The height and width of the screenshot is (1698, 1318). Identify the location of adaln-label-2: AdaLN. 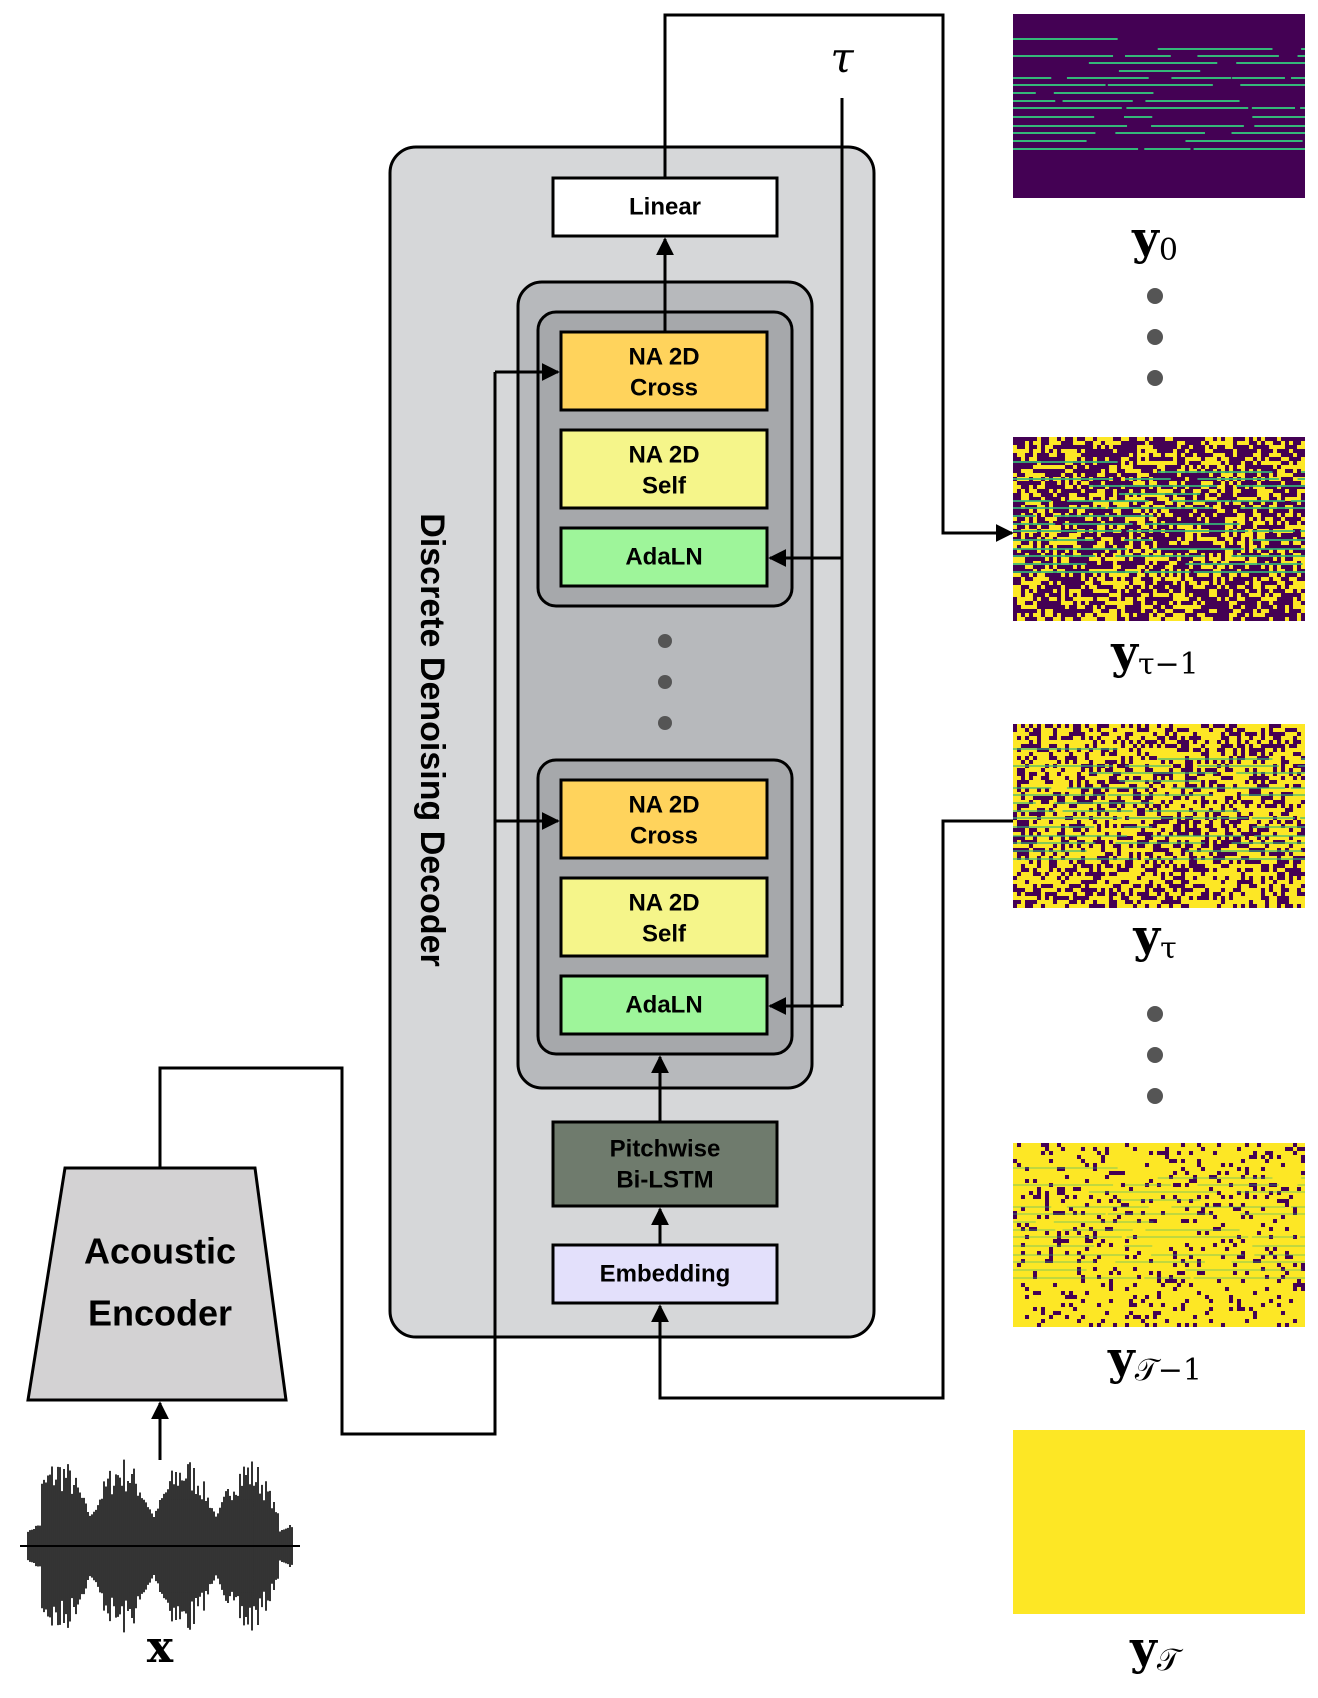
(663, 1004).